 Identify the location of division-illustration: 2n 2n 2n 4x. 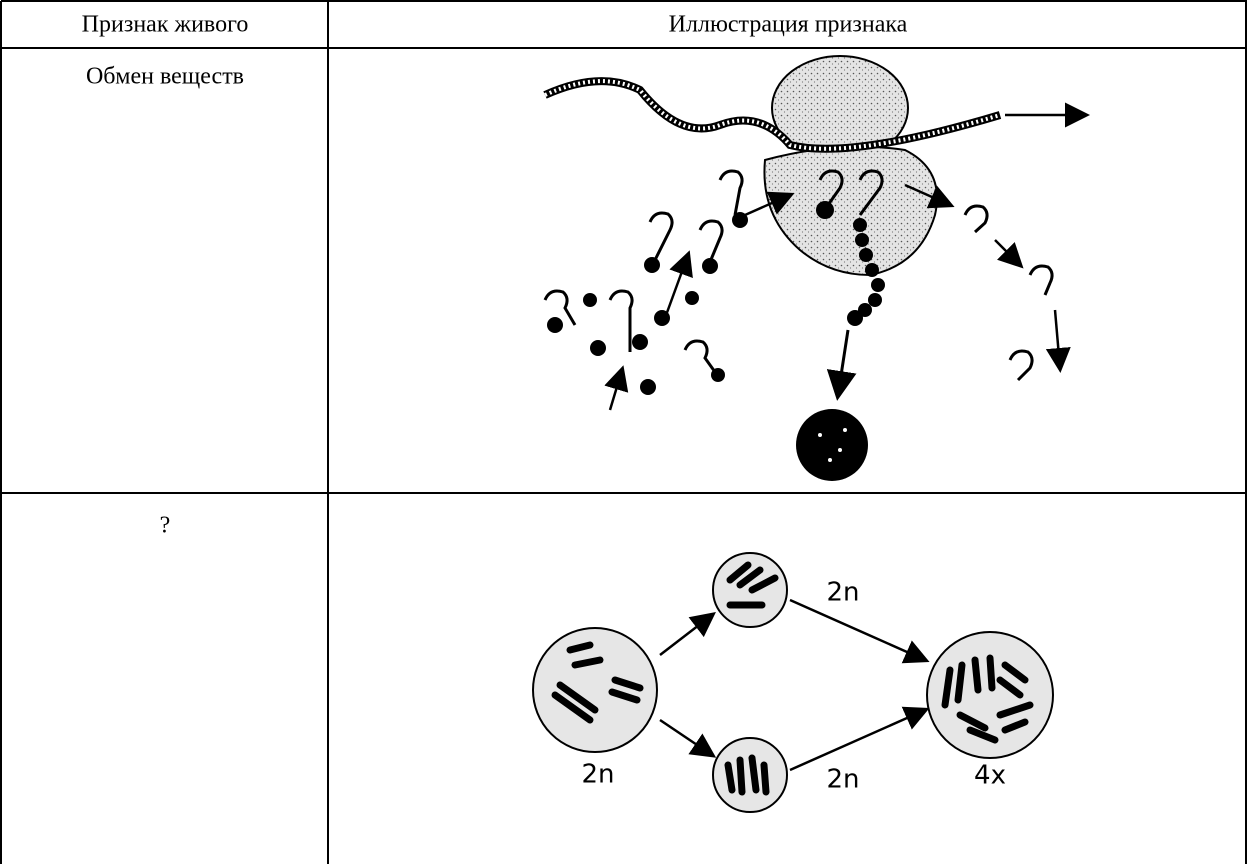
(793, 682).